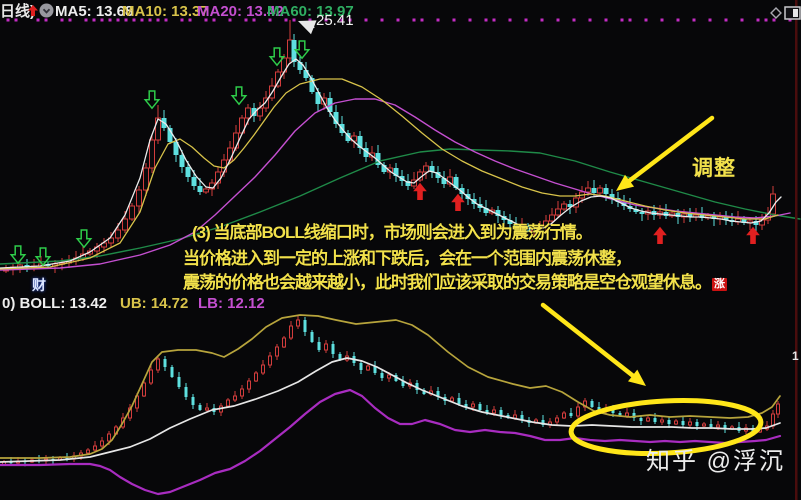 The image size is (801, 500). Describe the element at coordinates (310, 11) in the screenshot. I see `ma60-label: MA60: 13.97` at that location.